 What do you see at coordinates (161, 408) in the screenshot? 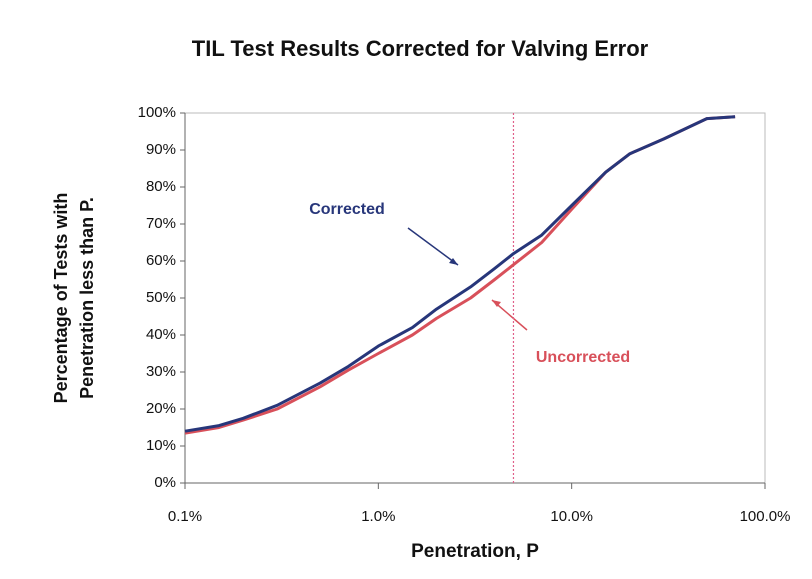
I see `y-tick-label: 20%` at bounding box center [161, 408].